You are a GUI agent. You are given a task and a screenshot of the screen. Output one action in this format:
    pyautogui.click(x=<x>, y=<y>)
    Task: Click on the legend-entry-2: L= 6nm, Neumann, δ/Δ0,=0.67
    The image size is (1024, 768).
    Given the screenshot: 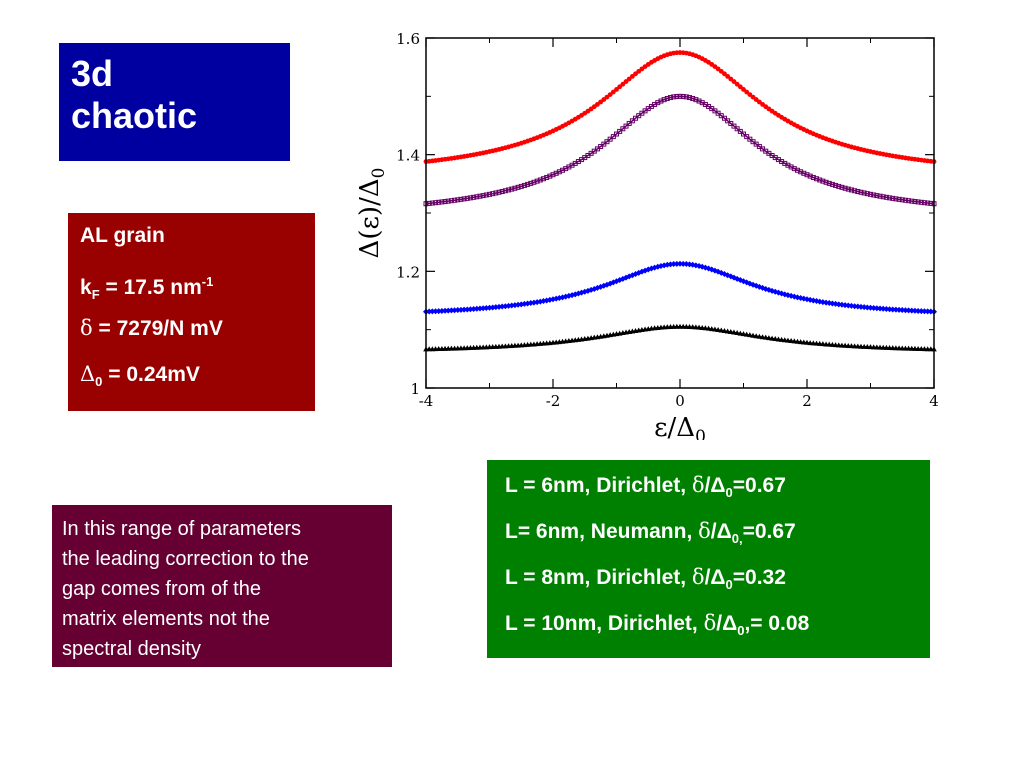 What is the action you would take?
    pyautogui.click(x=650, y=533)
    